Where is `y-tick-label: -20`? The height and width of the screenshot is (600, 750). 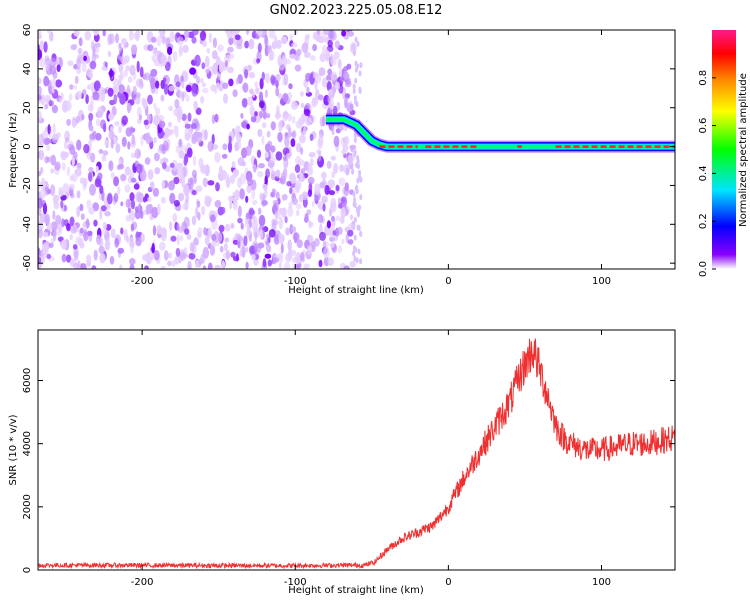 y-tick-label: -20 is located at coordinates (27, 185).